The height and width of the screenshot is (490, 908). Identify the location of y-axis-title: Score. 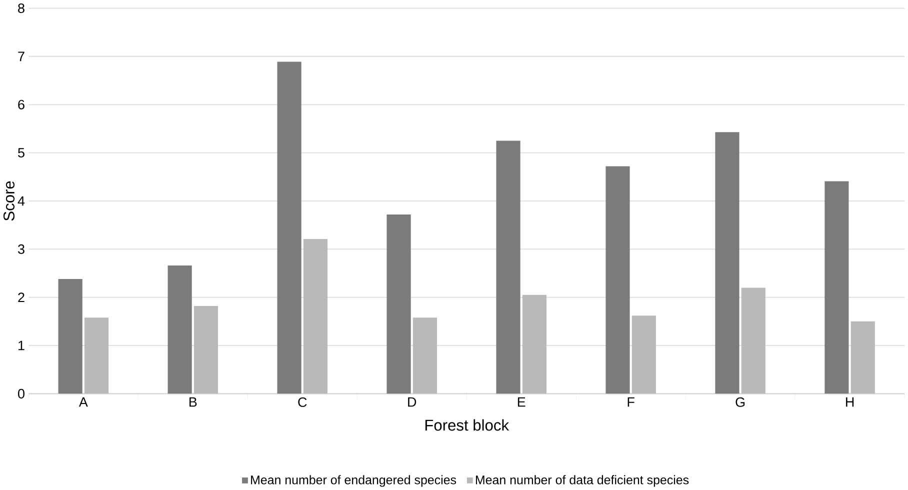
(8, 201).